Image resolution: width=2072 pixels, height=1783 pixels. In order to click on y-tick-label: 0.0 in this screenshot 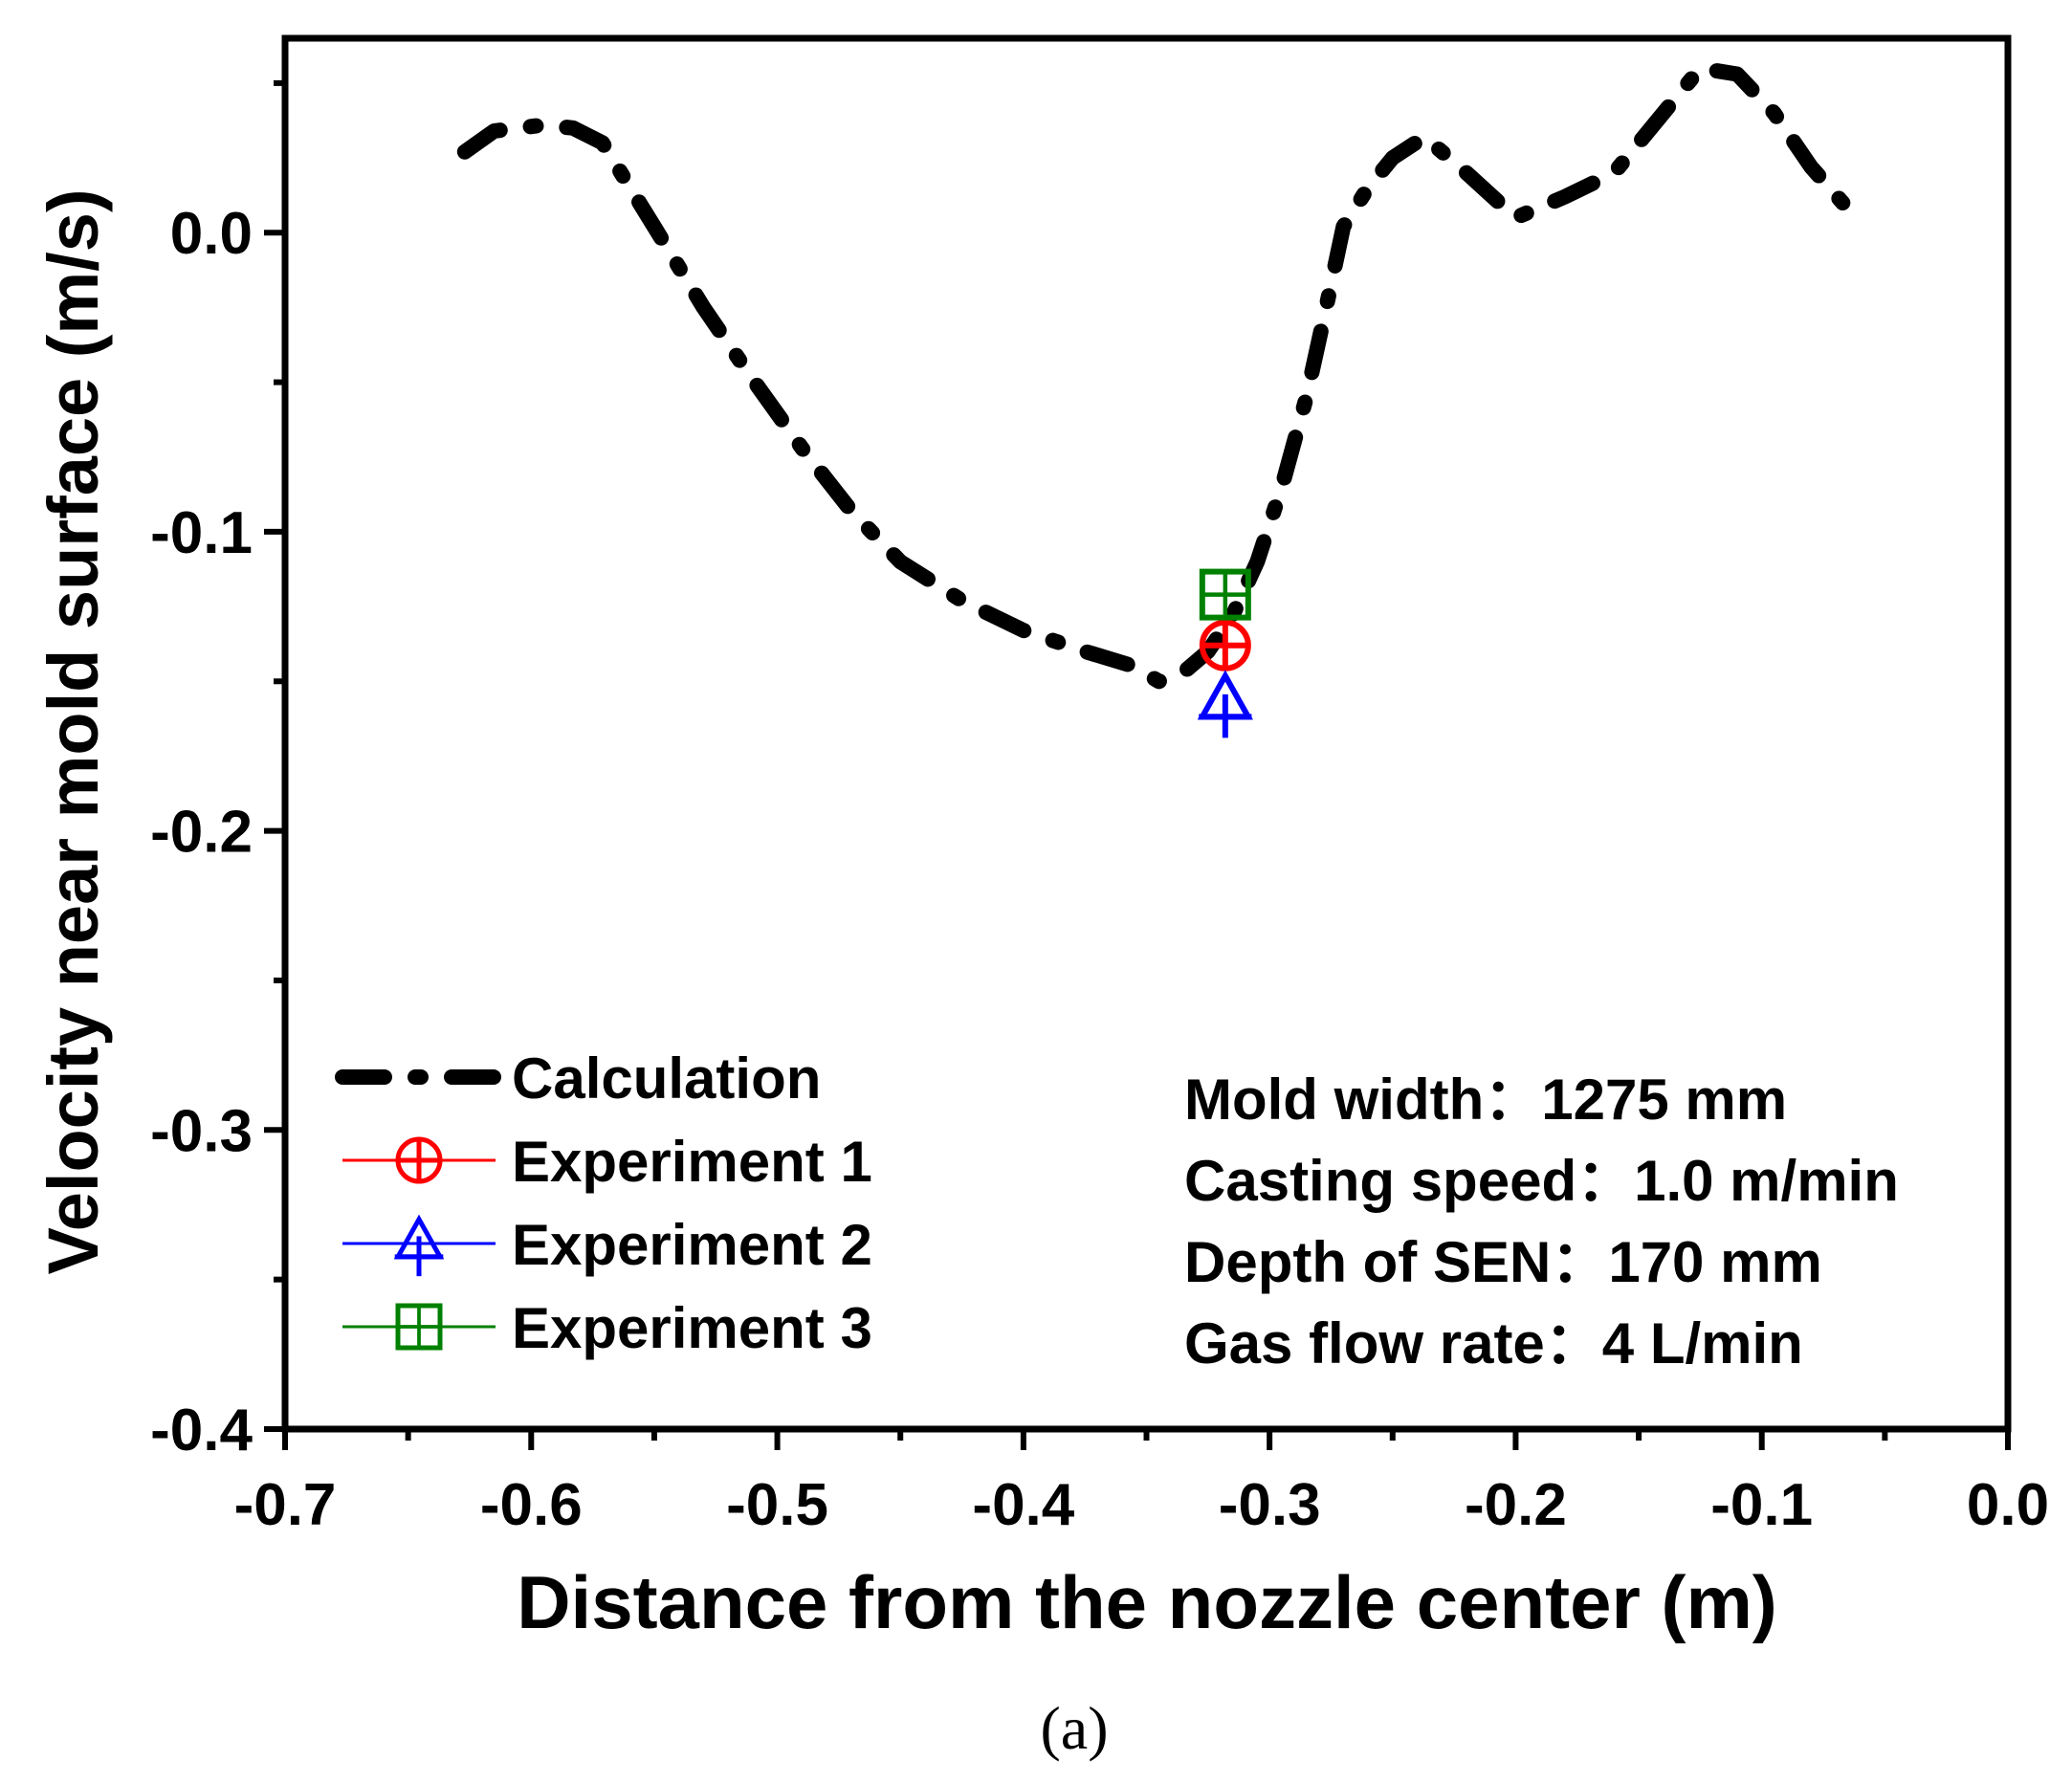, I will do `click(211, 234)`.